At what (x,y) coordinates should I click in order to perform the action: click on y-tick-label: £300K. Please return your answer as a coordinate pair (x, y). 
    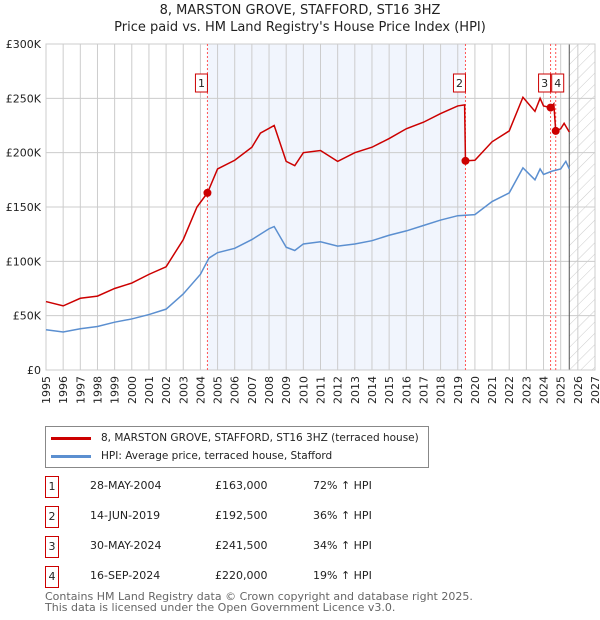
    Looking at the image, I should click on (24, 44).